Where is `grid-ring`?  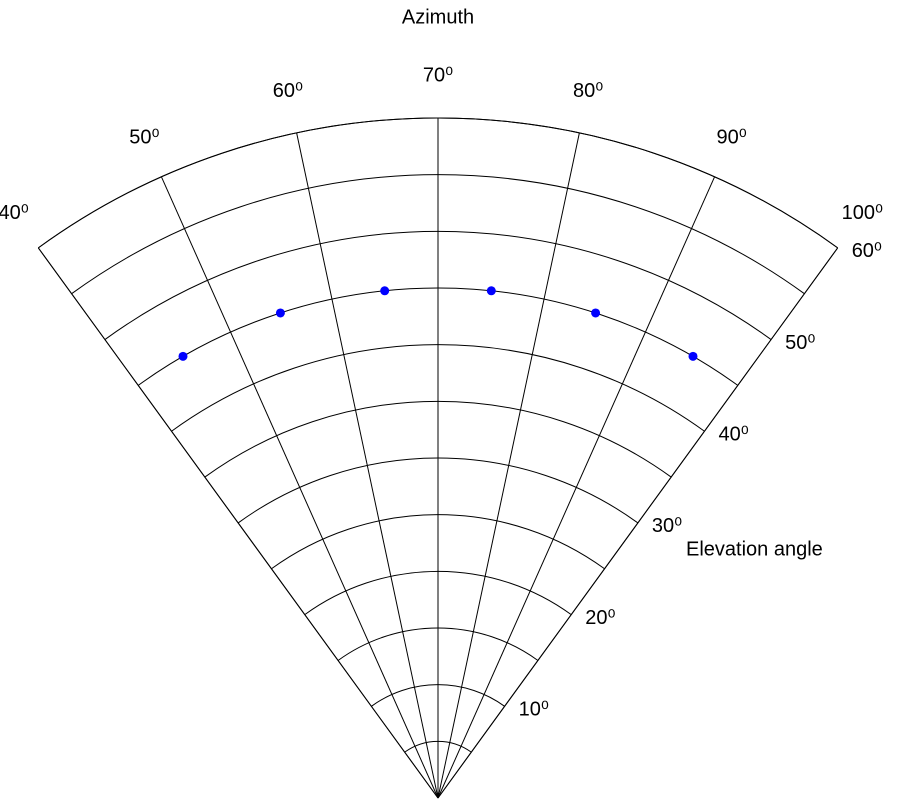 grid-ring is located at coordinates (438, 183).